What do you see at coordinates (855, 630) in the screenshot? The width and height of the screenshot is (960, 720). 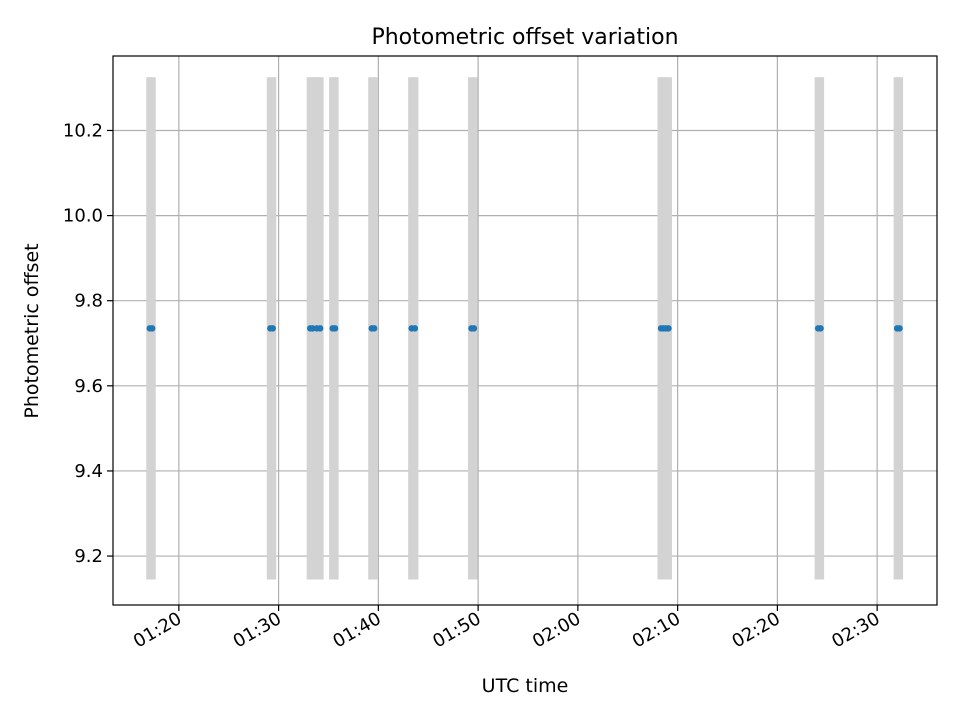 I see `x-tick-label: 02:30` at bounding box center [855, 630].